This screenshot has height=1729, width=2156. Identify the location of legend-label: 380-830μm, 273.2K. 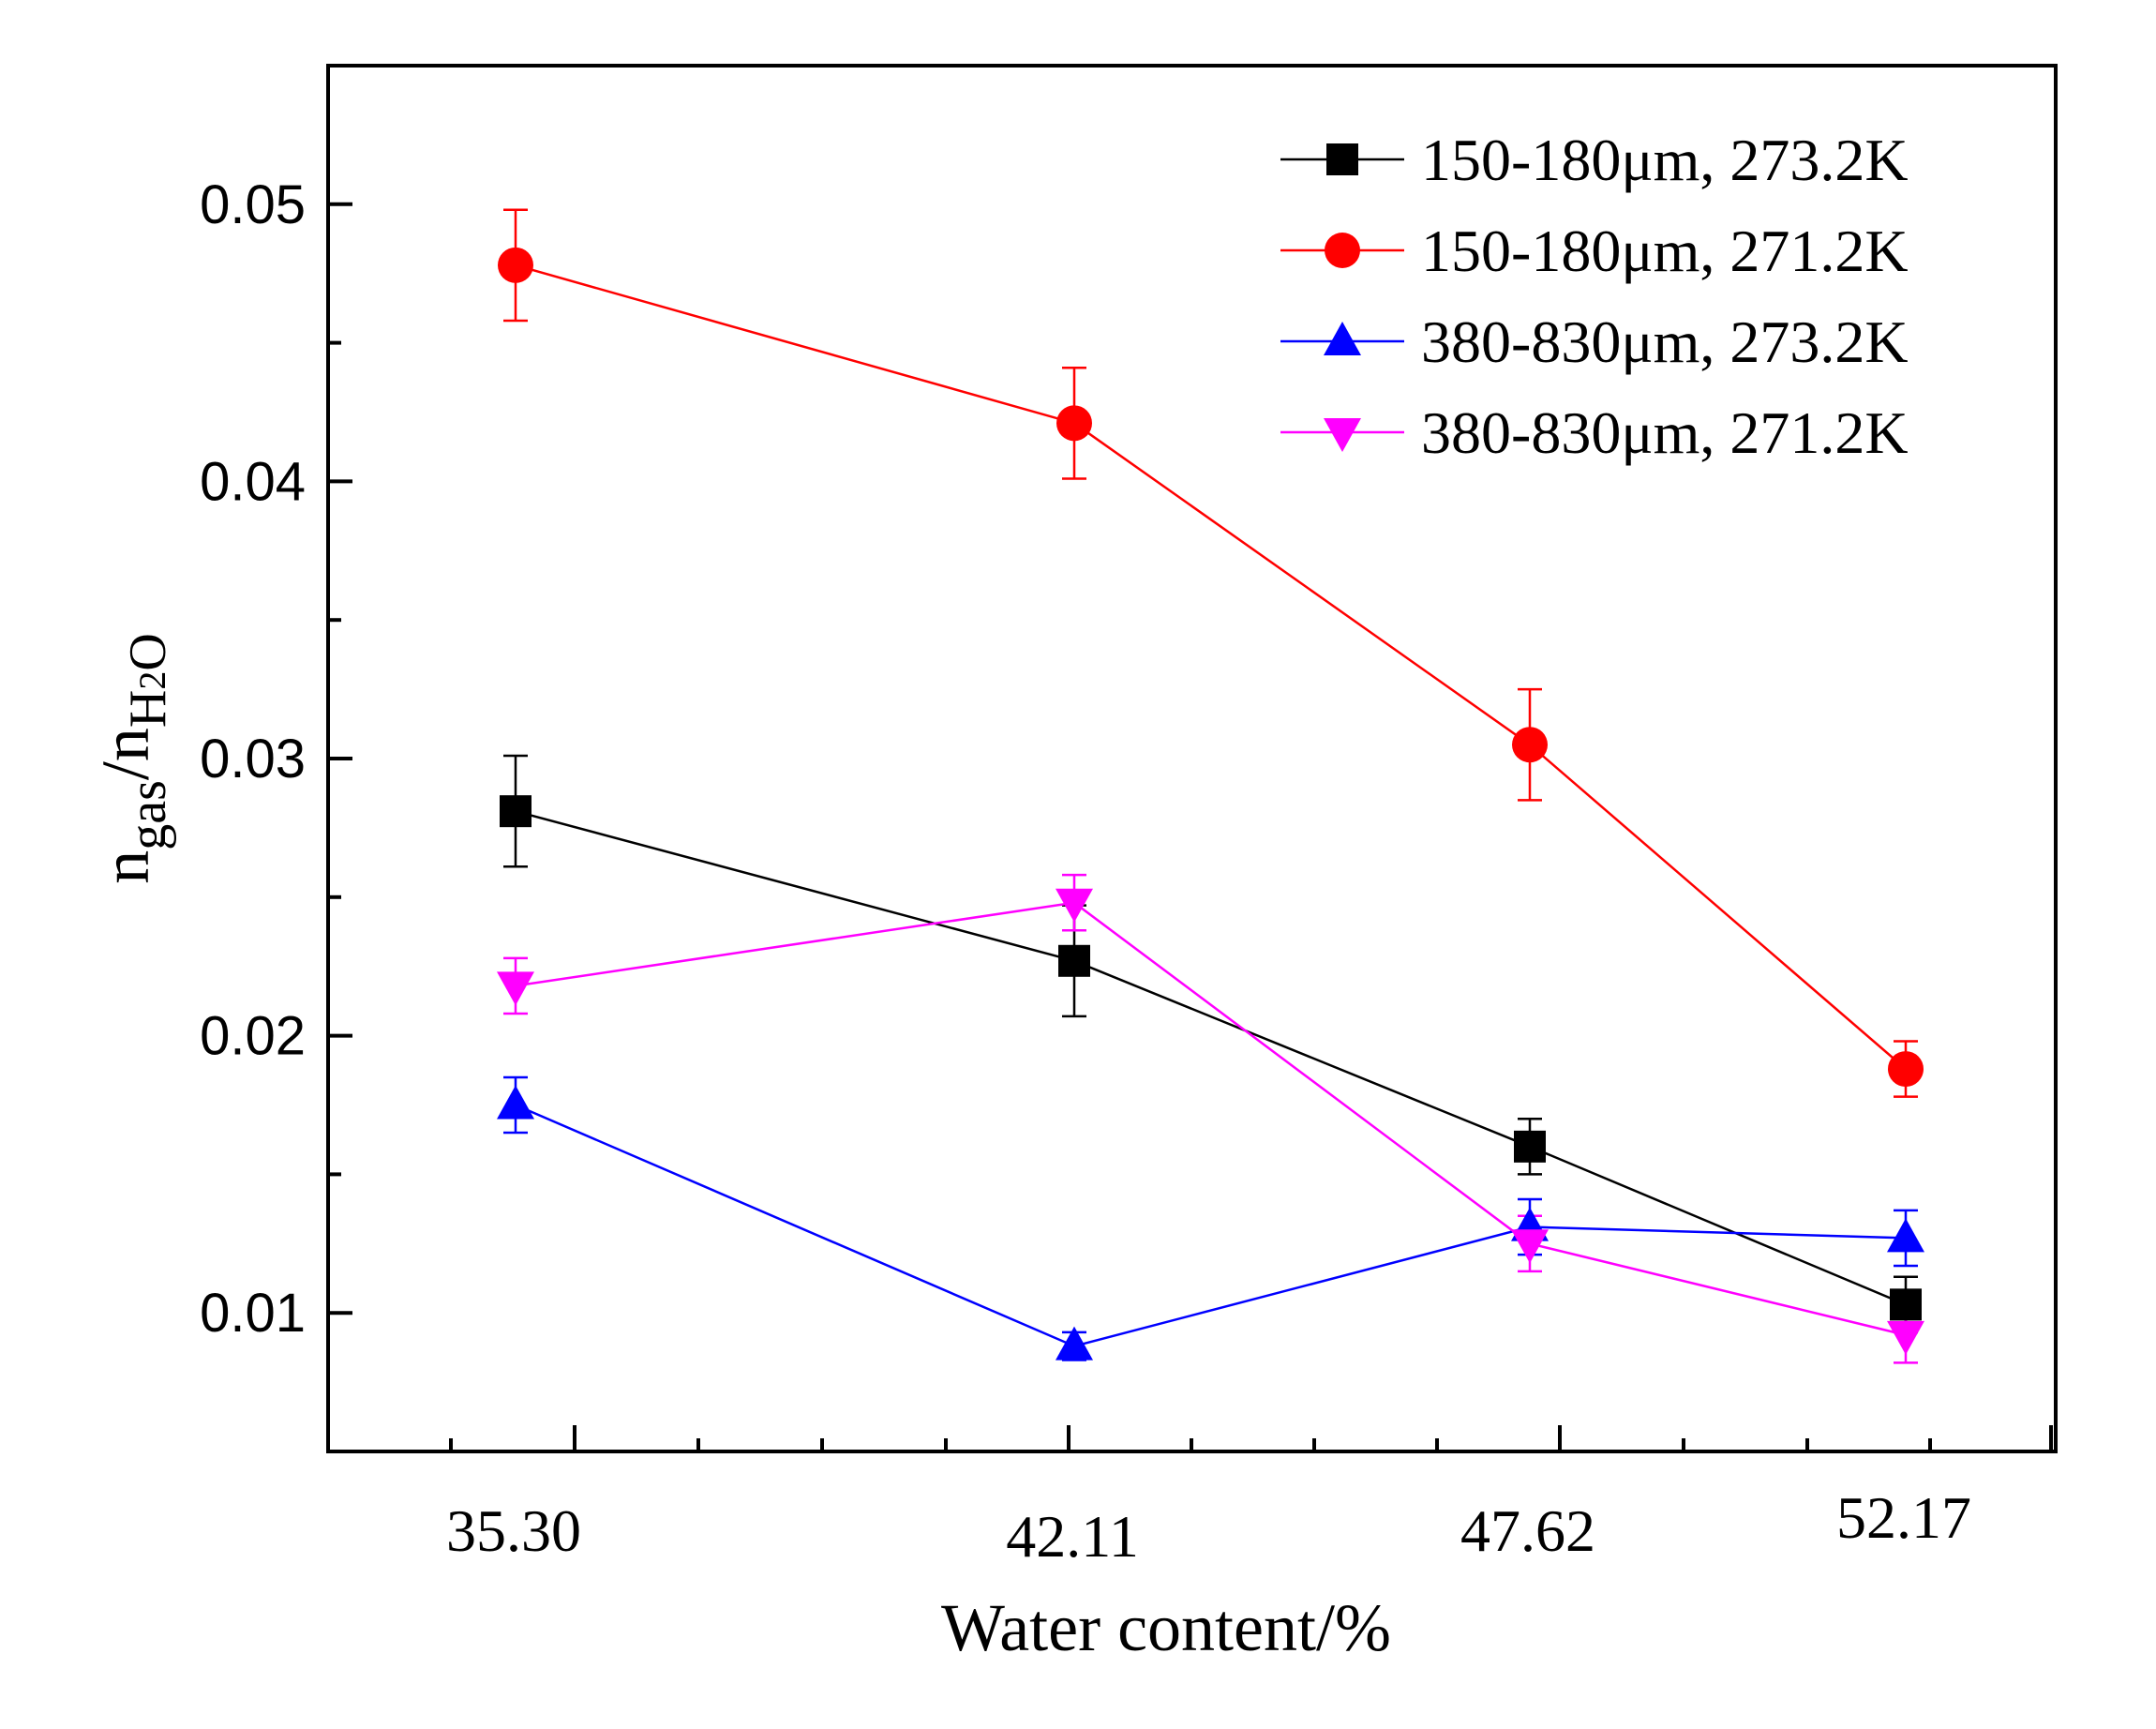
(1665, 341).